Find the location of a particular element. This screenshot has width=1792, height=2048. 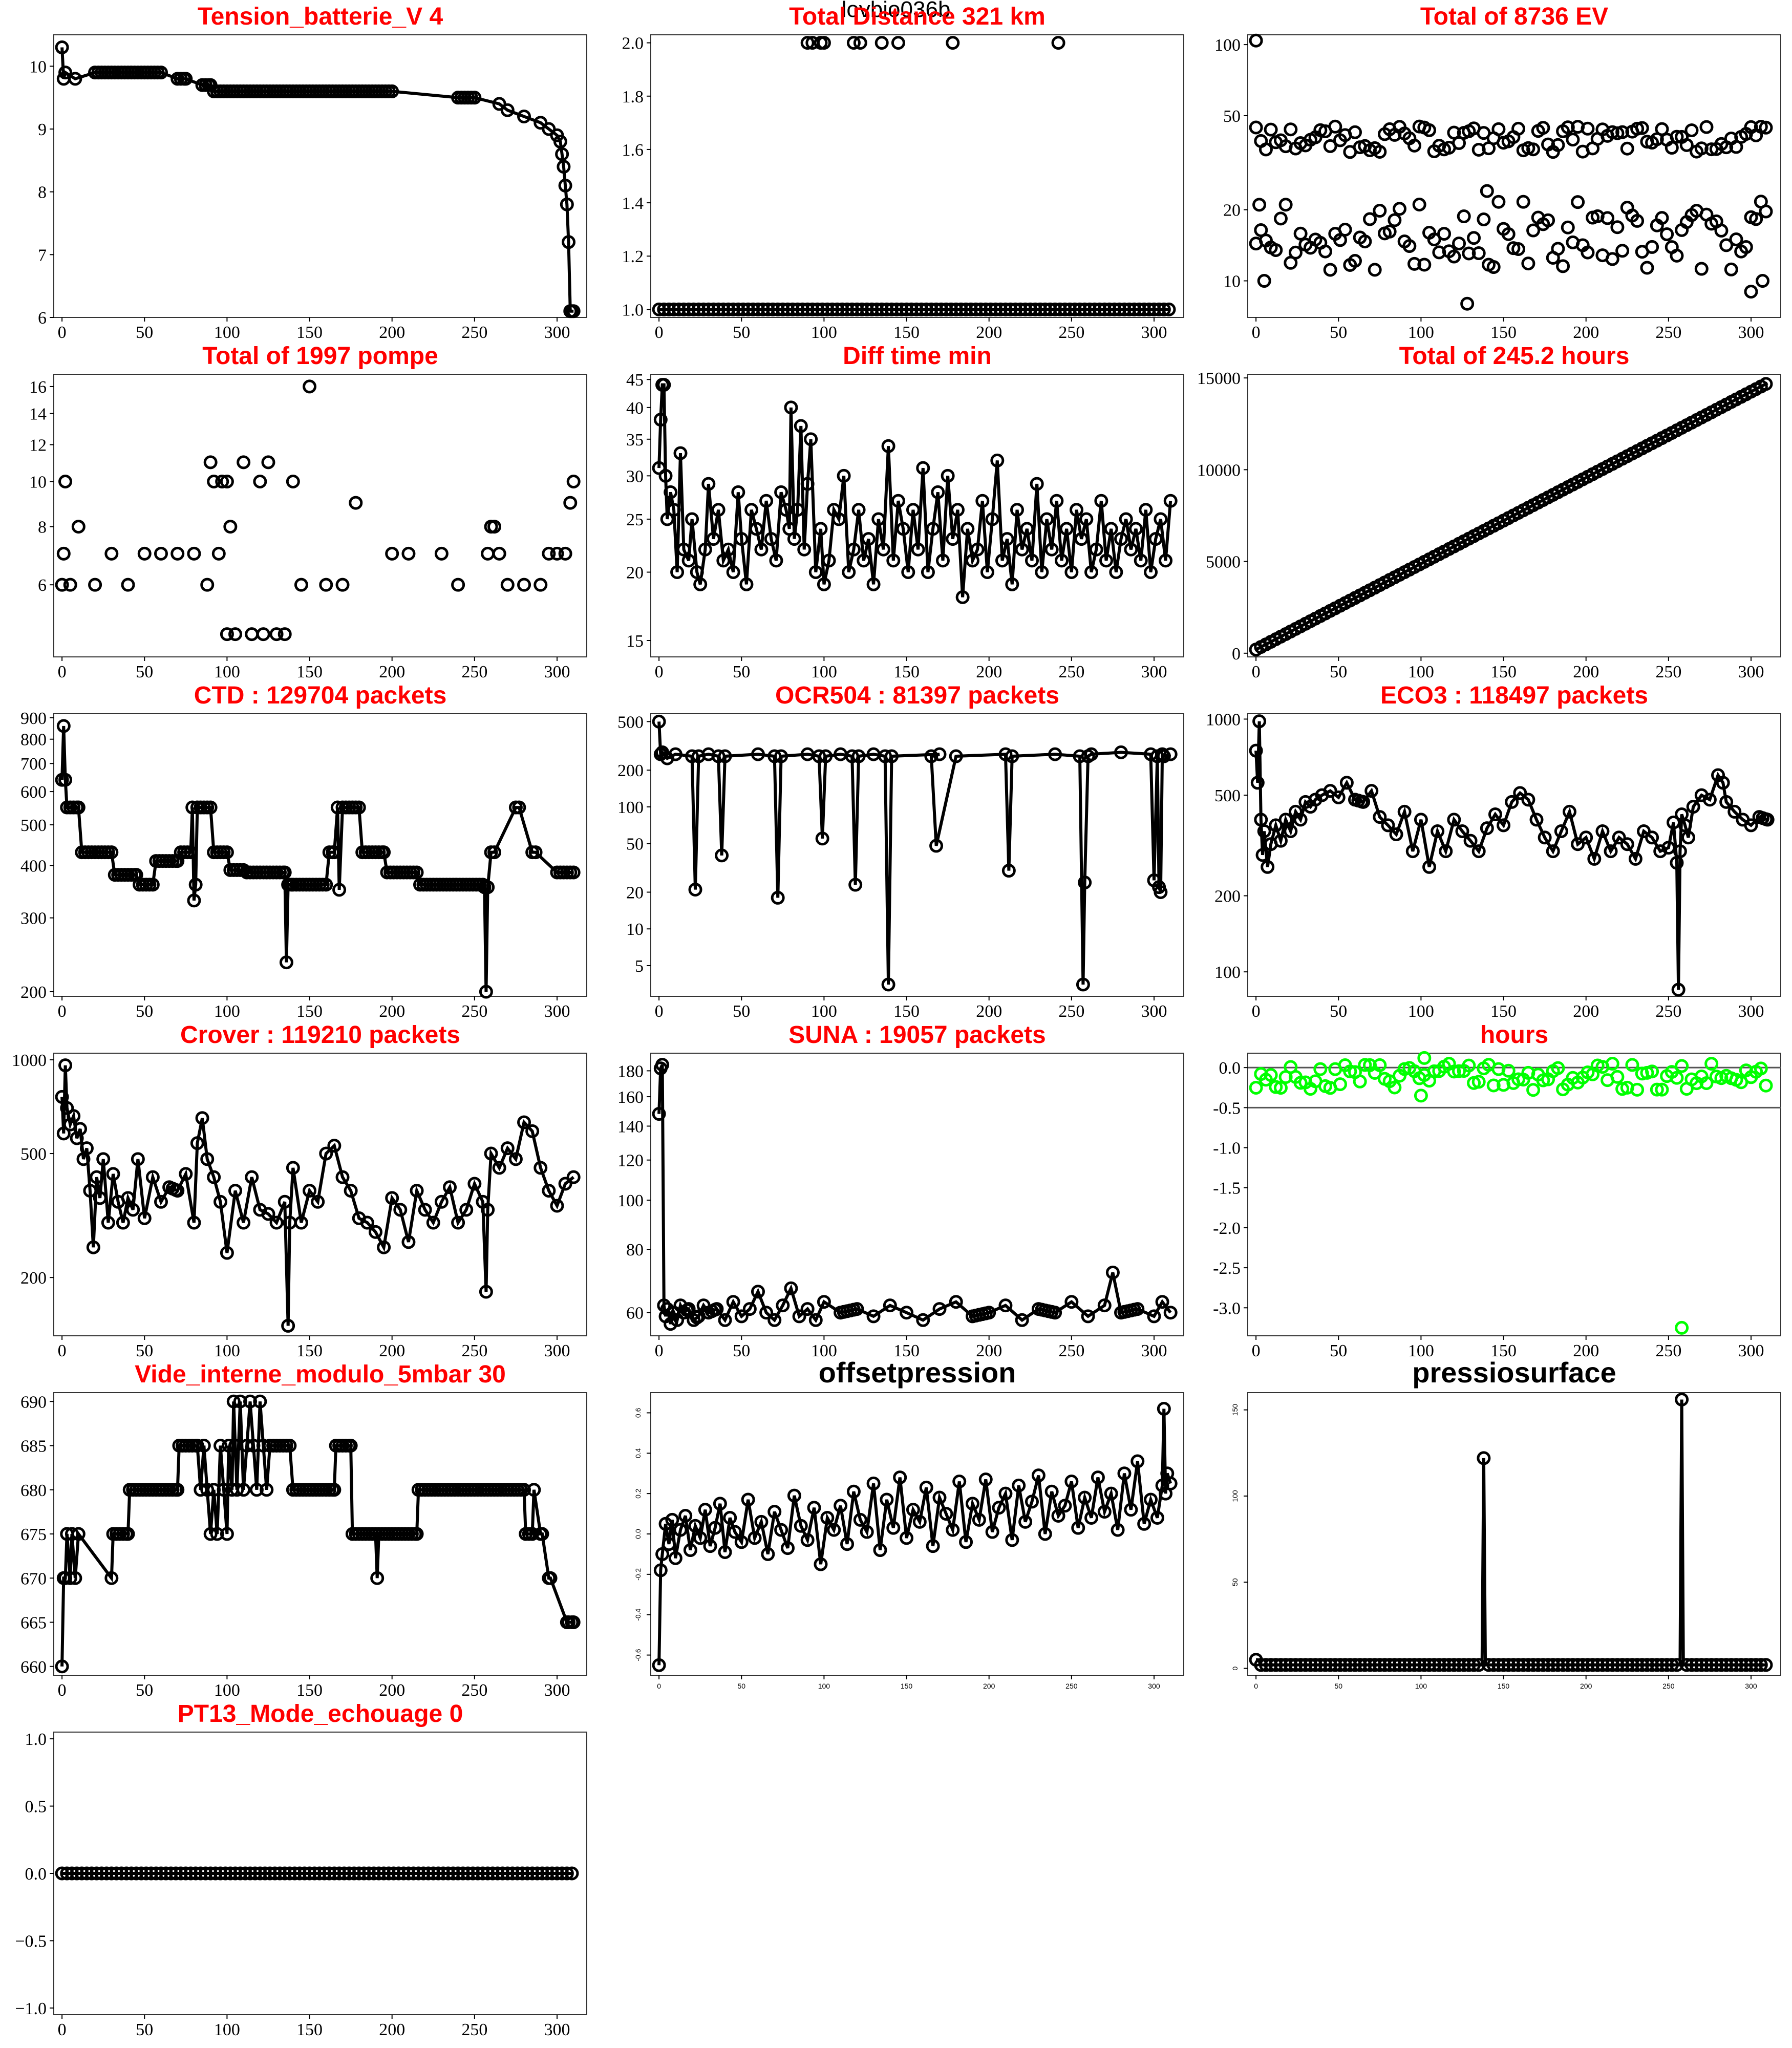

y-tick-label: -1.0 is located at coordinates (1227, 1148).